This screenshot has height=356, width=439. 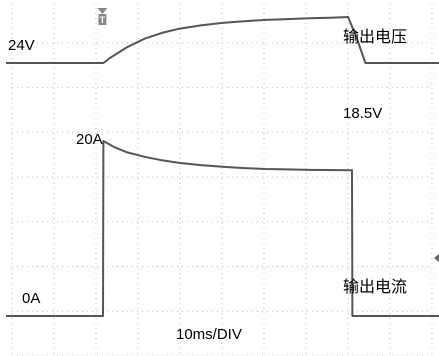 What do you see at coordinates (375, 287) in the screenshot?
I see `current-series-label: 输出电流` at bounding box center [375, 287].